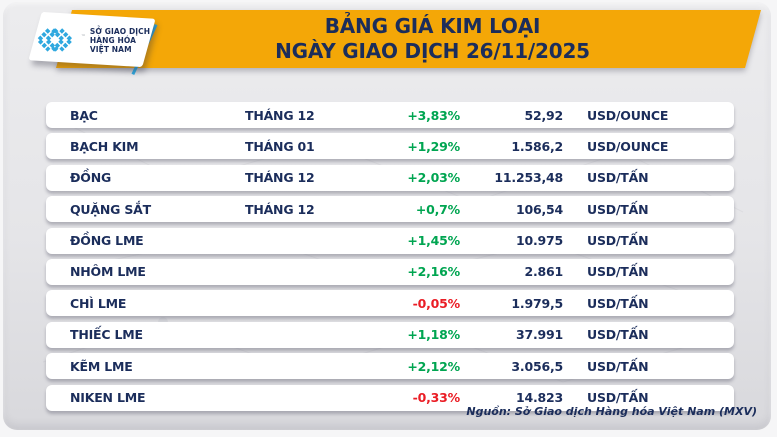 Image resolution: width=777 pixels, height=437 pixels. Describe the element at coordinates (436, 398) in the screenshot. I see `change-percent: -0,33%` at that location.